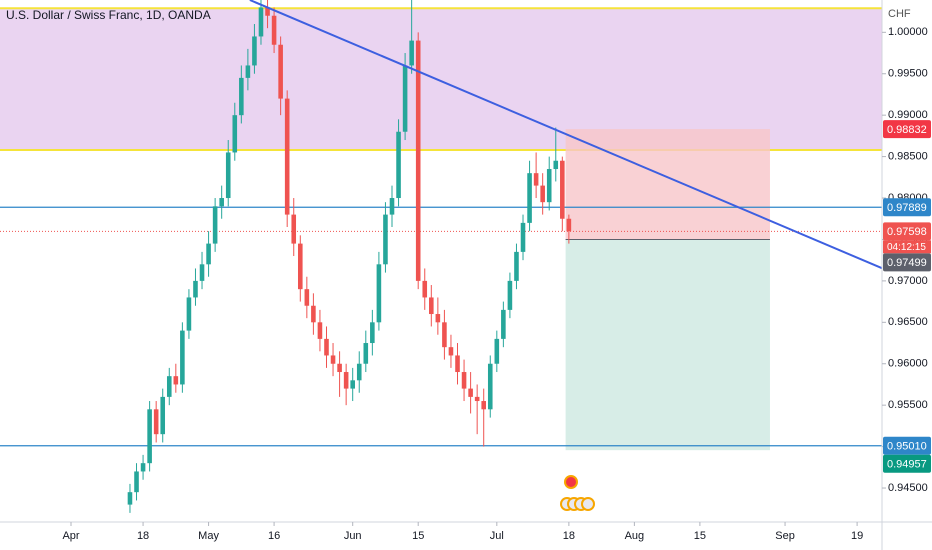  Describe the element at coordinates (908, 322) in the screenshot. I see `y-tick-label: 0.96500` at that location.